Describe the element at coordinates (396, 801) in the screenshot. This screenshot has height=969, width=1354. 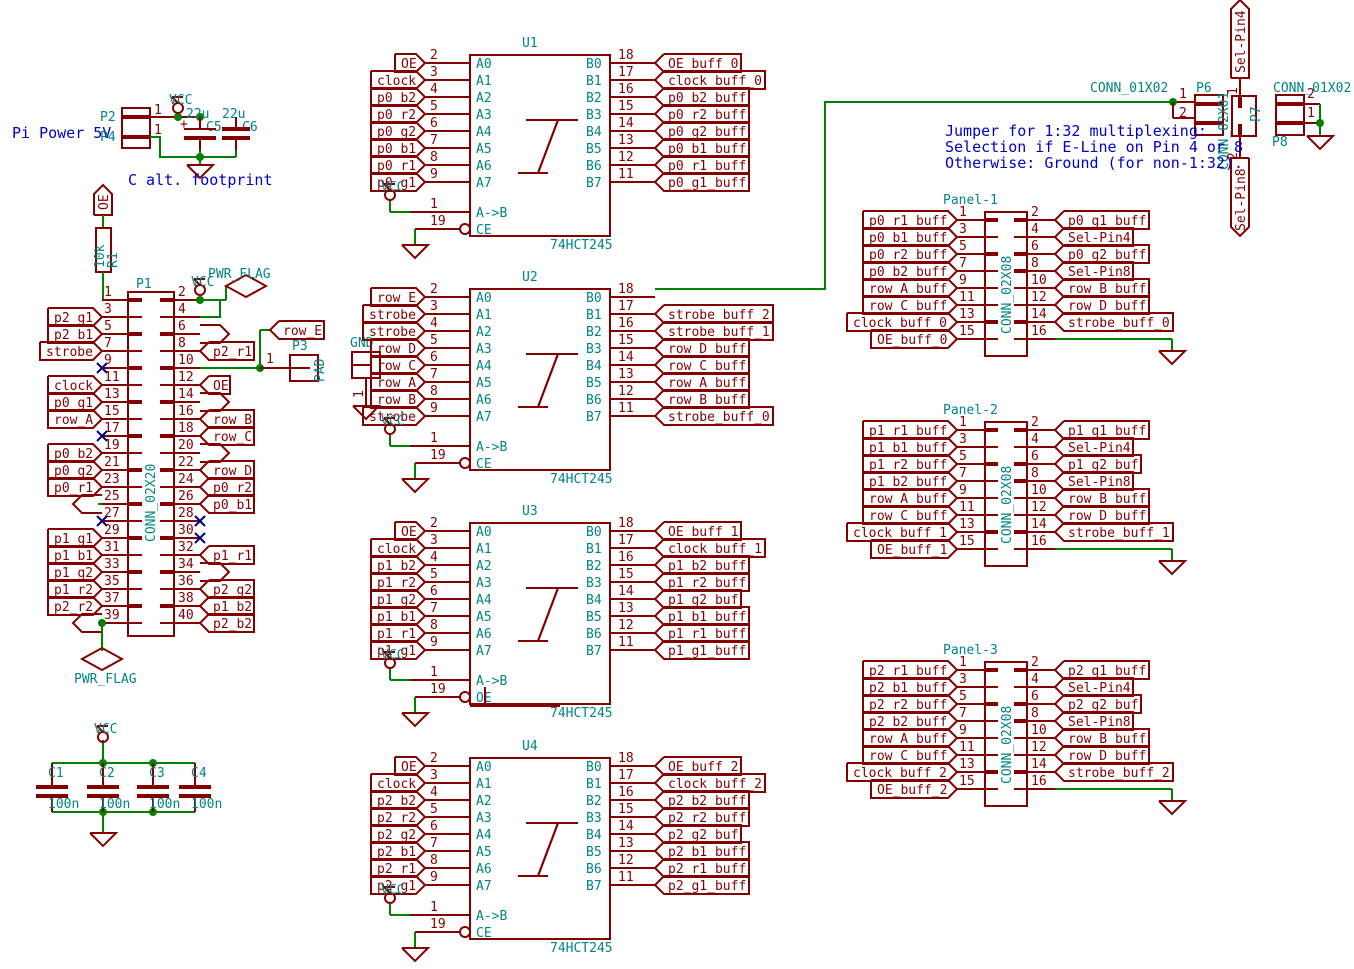
I see `buf-in-net-U4-4-text: p2_b2` at that location.